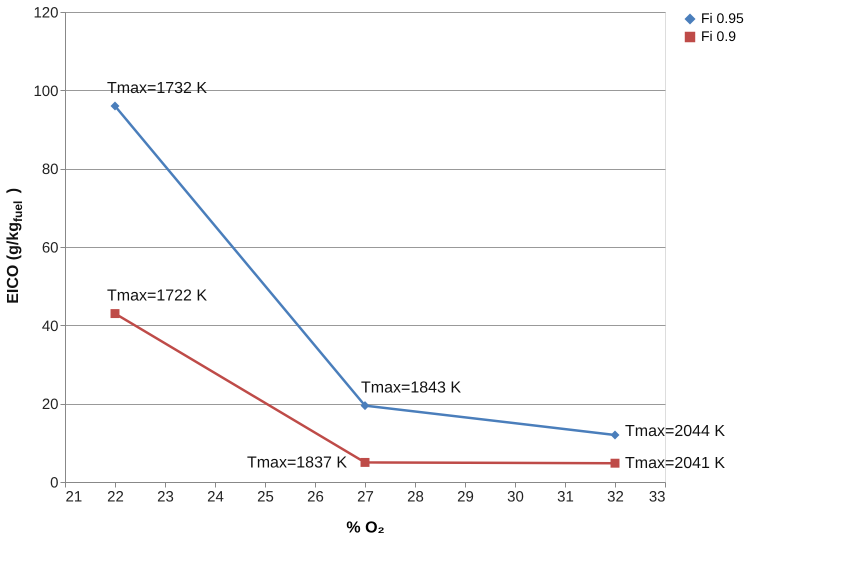 Image resolution: width=859 pixels, height=570 pixels. I want to click on legend-label: Fi 0.9, so click(718, 36).